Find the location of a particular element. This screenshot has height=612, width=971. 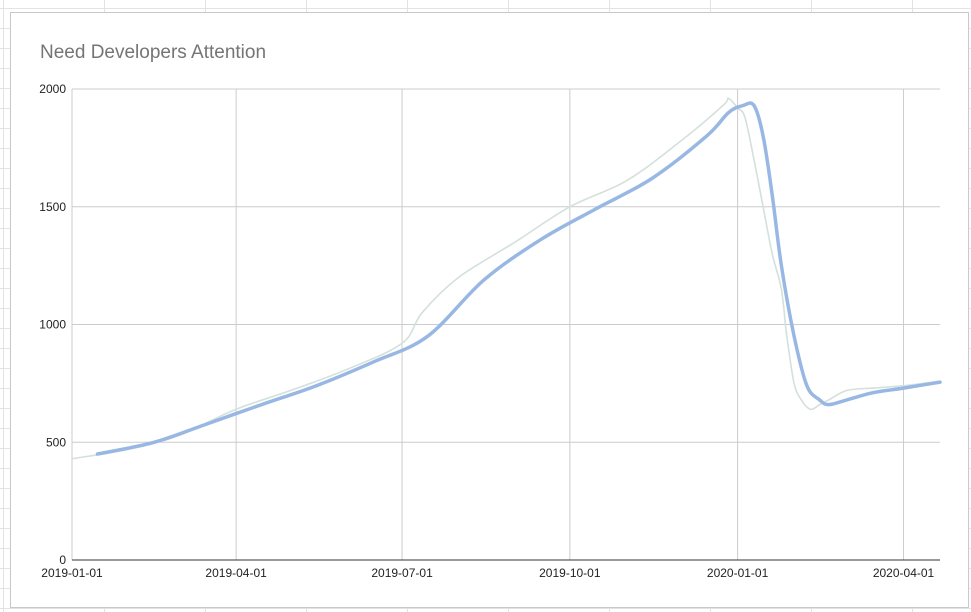

x-tick-label: 2020-04-01 is located at coordinates (904, 573).